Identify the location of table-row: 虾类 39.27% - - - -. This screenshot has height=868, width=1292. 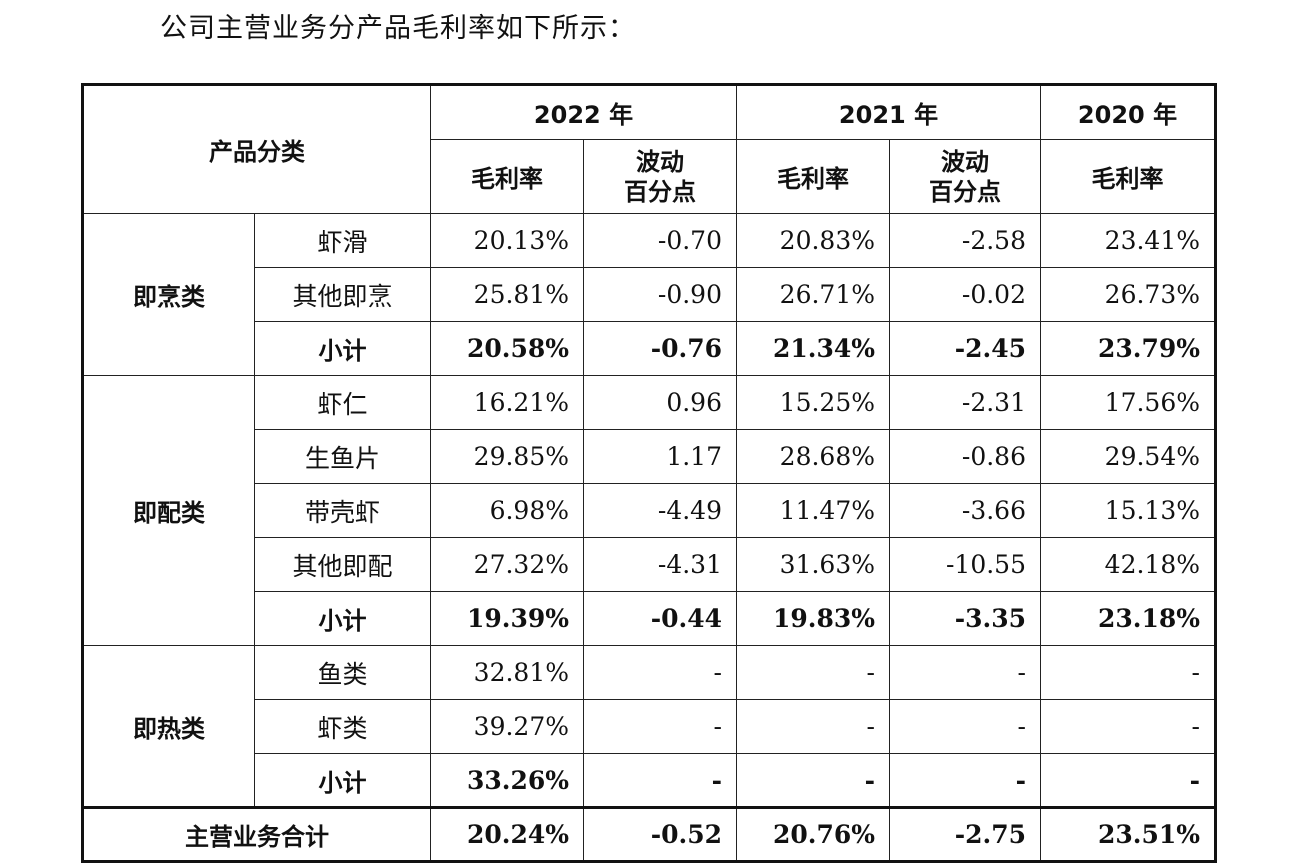
(649, 726).